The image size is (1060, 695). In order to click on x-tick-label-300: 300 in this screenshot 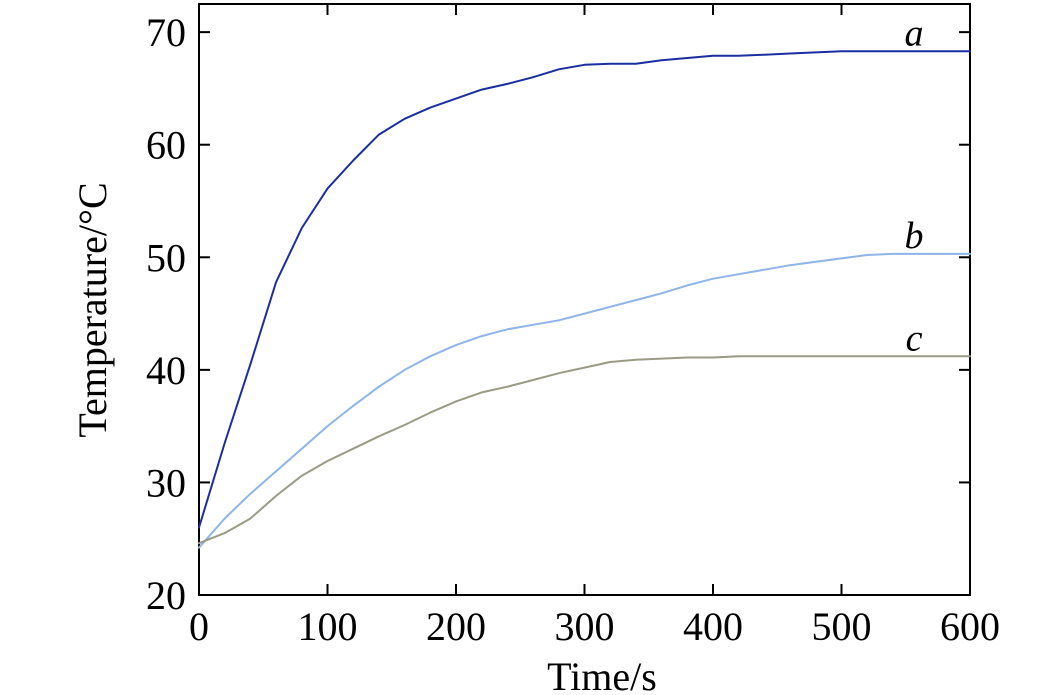, I will do `click(585, 626)`.